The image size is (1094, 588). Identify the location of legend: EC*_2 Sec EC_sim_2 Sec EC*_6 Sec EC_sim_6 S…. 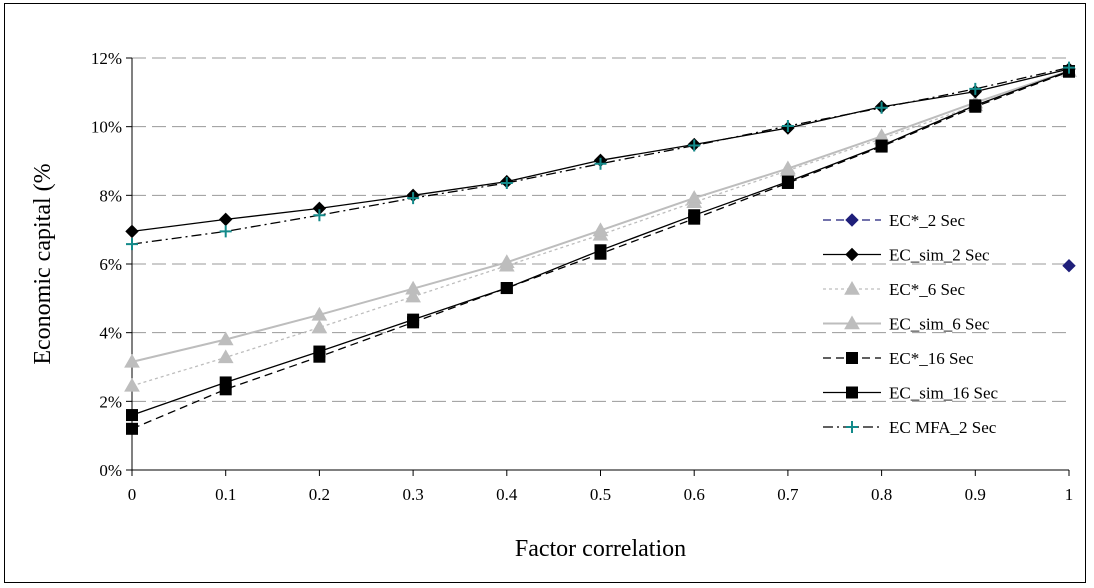
(911, 324).